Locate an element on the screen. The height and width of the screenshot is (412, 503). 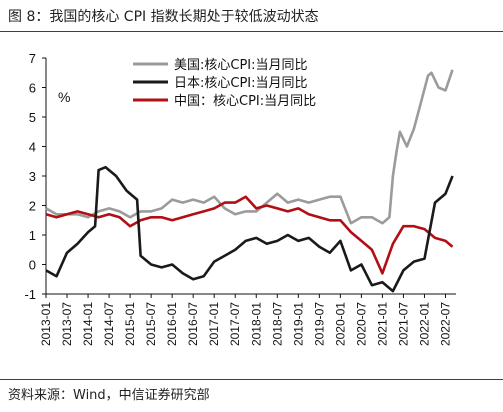
x-tick-label: 2022-07 is located at coordinates (445, 324).